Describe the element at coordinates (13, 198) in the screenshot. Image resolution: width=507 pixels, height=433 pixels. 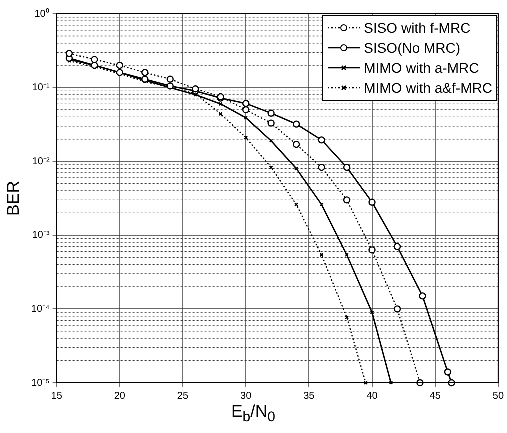
I see `y-axis-title: BER` at that location.